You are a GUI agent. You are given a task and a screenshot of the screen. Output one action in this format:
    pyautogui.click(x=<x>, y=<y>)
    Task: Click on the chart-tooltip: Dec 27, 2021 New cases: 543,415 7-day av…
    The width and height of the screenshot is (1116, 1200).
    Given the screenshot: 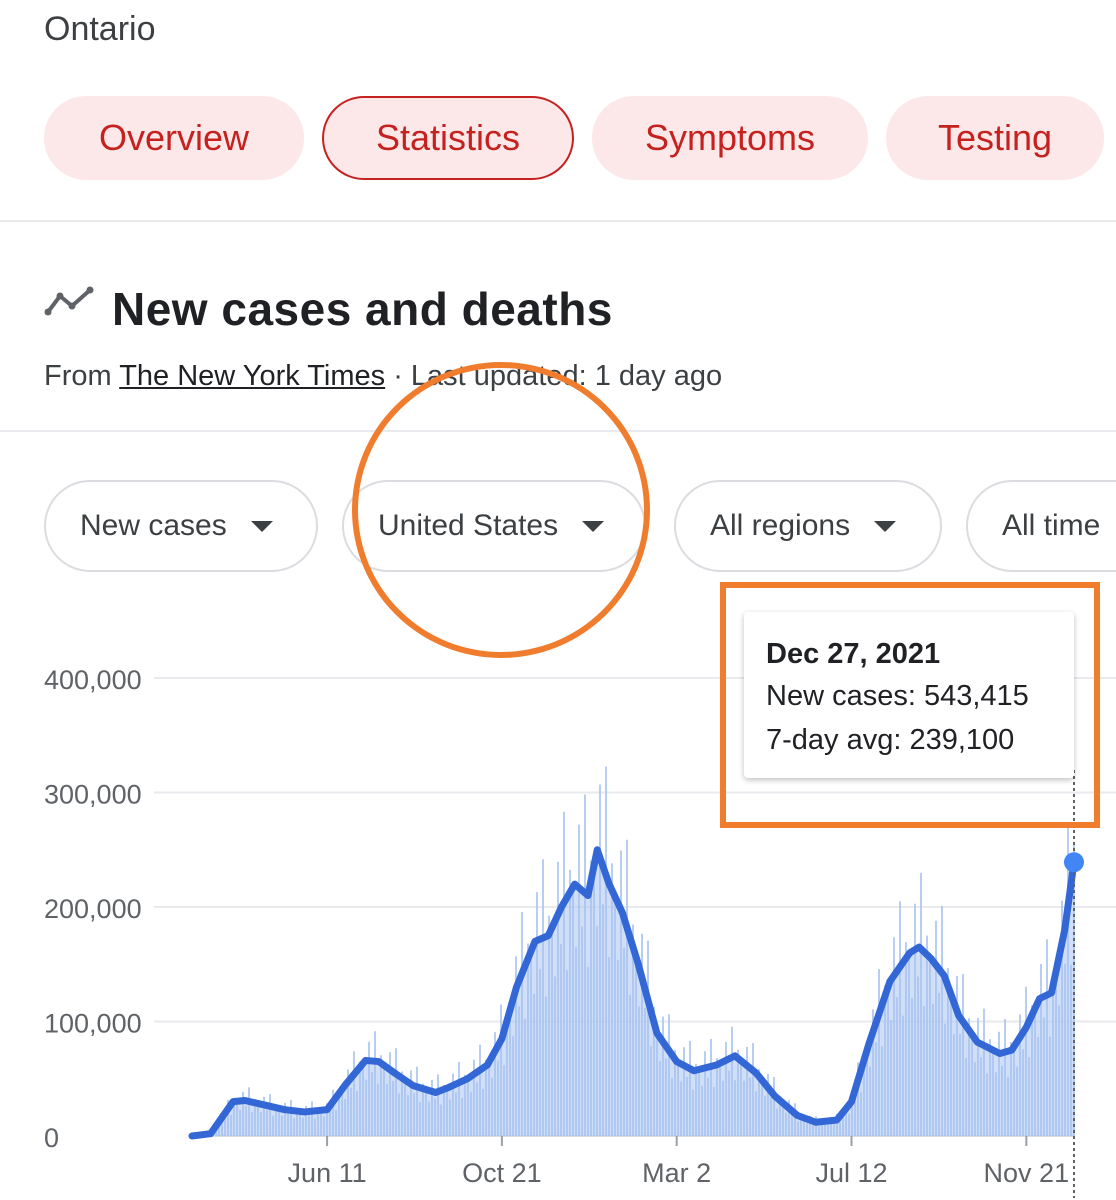 What is the action you would take?
    pyautogui.click(x=909, y=695)
    